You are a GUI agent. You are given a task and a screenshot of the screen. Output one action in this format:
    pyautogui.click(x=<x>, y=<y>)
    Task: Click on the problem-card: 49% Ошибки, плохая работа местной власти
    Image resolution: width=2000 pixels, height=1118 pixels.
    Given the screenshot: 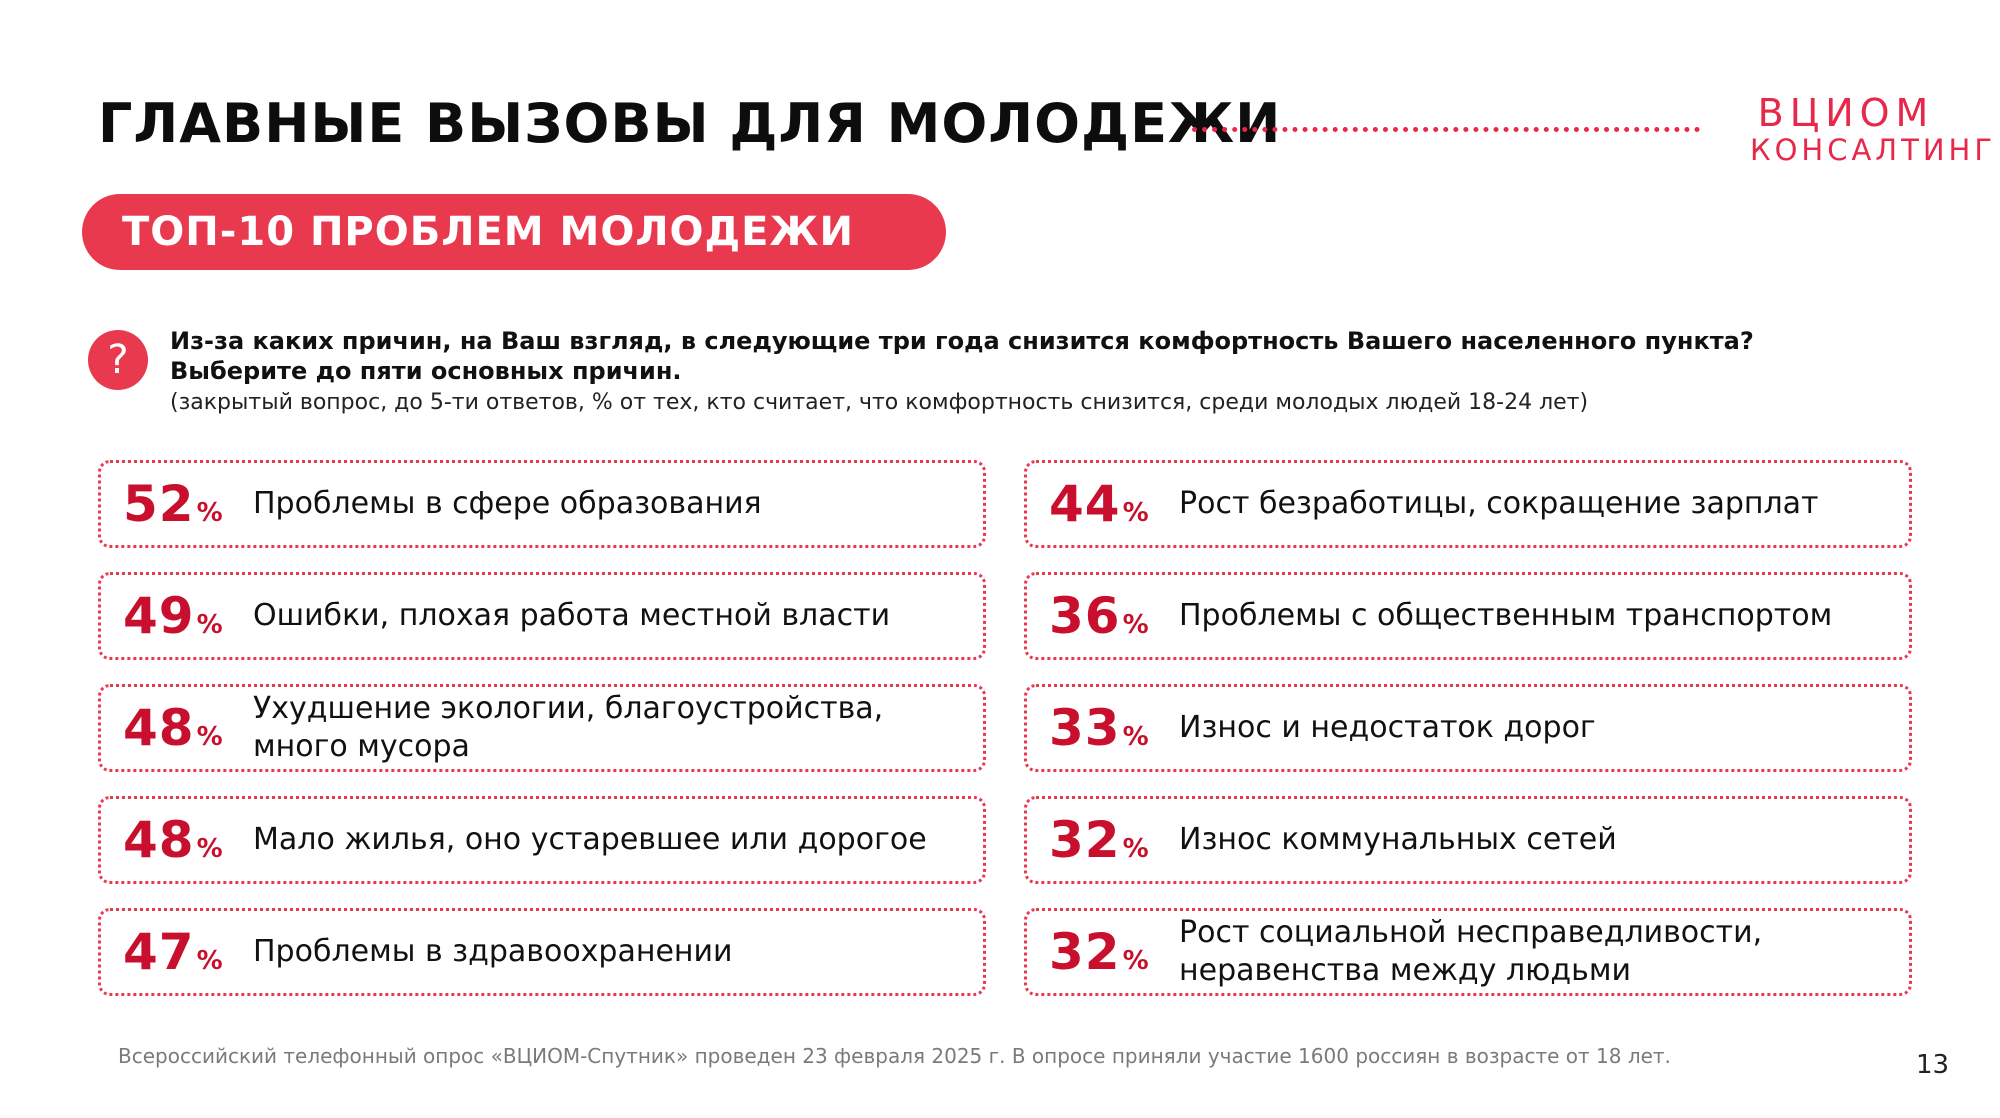 What is the action you would take?
    pyautogui.click(x=542, y=616)
    